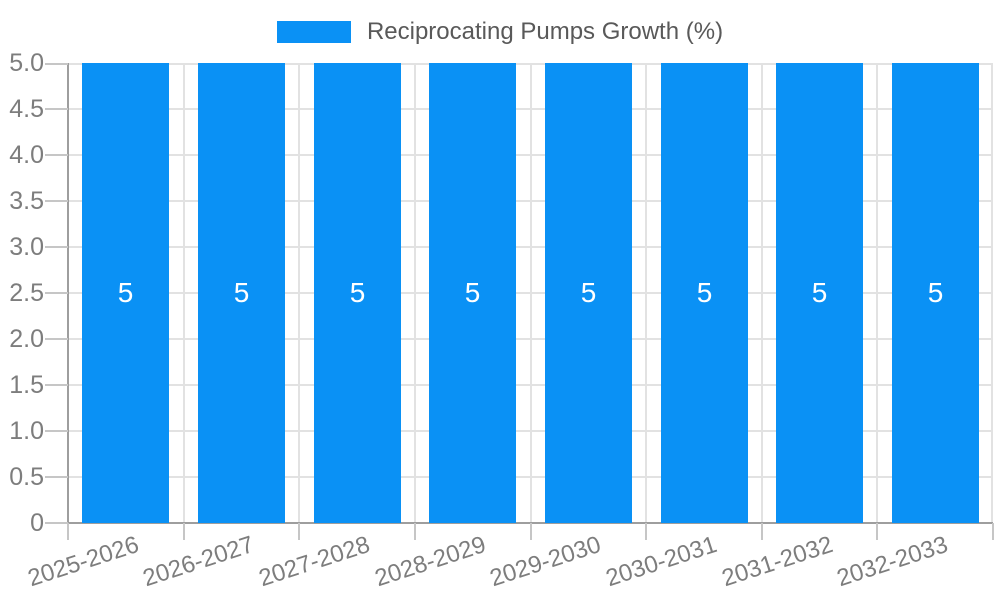 The image size is (1000, 600). What do you see at coordinates (314, 562) in the screenshot?
I see `x-axis-label: 2027-2028` at bounding box center [314, 562].